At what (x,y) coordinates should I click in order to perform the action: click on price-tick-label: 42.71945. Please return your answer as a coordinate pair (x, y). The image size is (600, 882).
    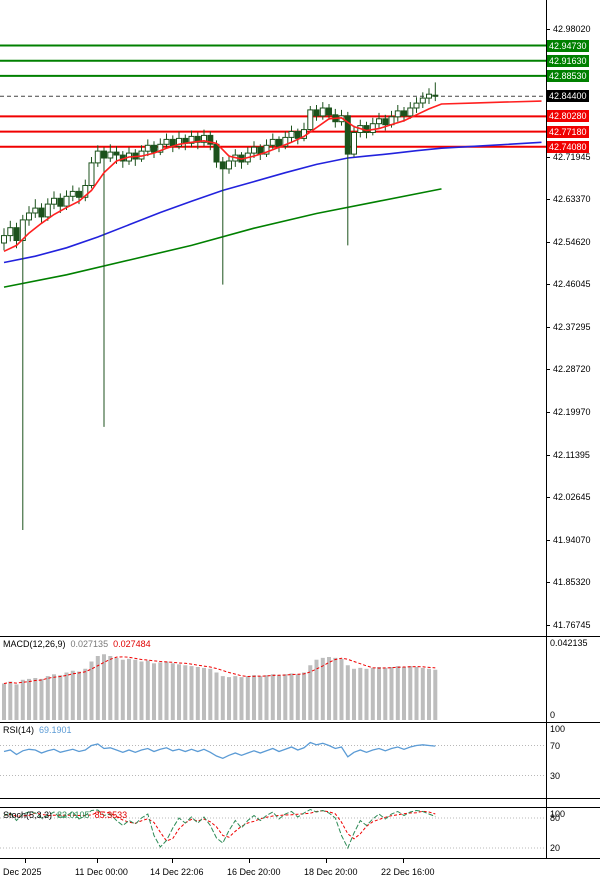
    Looking at the image, I should click on (572, 157).